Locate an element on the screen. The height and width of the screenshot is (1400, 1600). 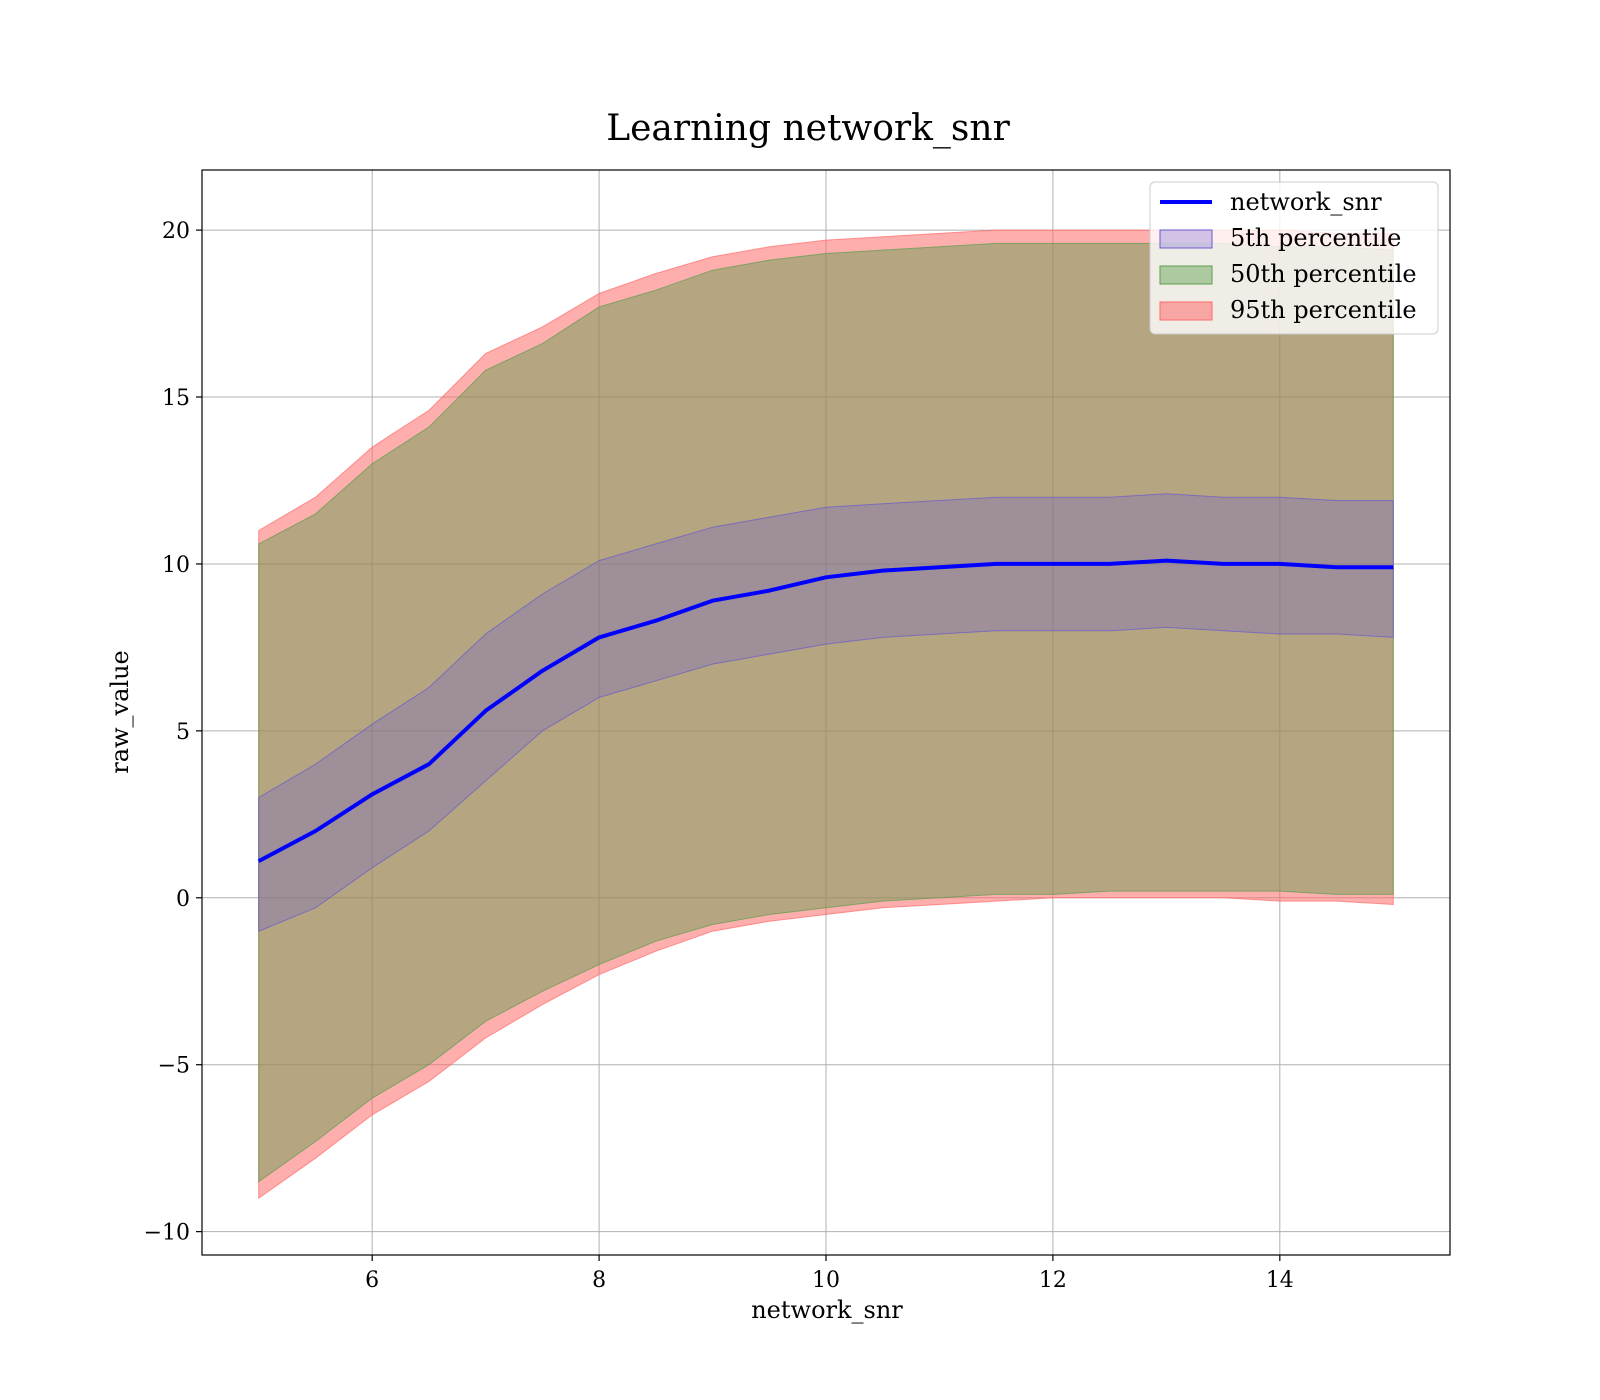
y-axis-label: raw_value is located at coordinates (120, 712).